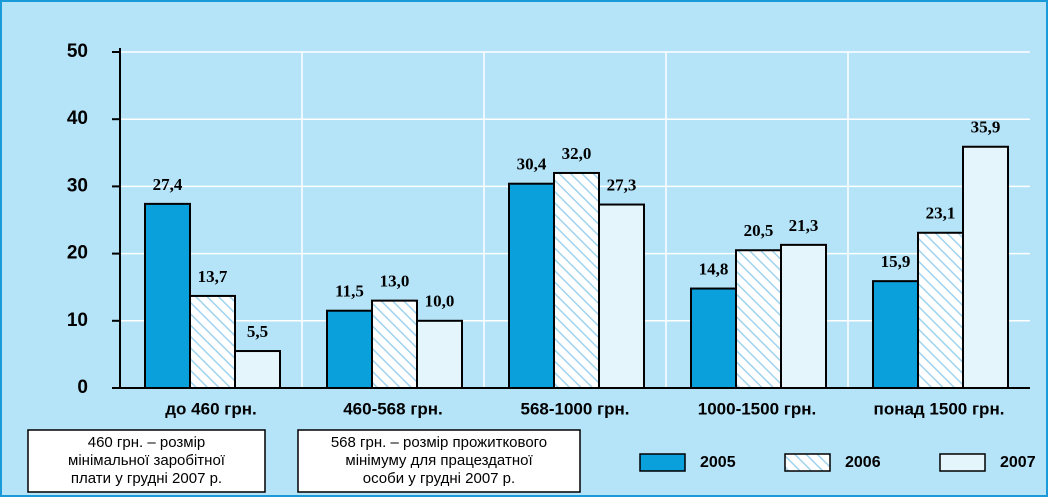 Image resolution: width=1048 pixels, height=497 pixels. I want to click on annotation-text: 460 грн. – розмір, so click(147, 442).